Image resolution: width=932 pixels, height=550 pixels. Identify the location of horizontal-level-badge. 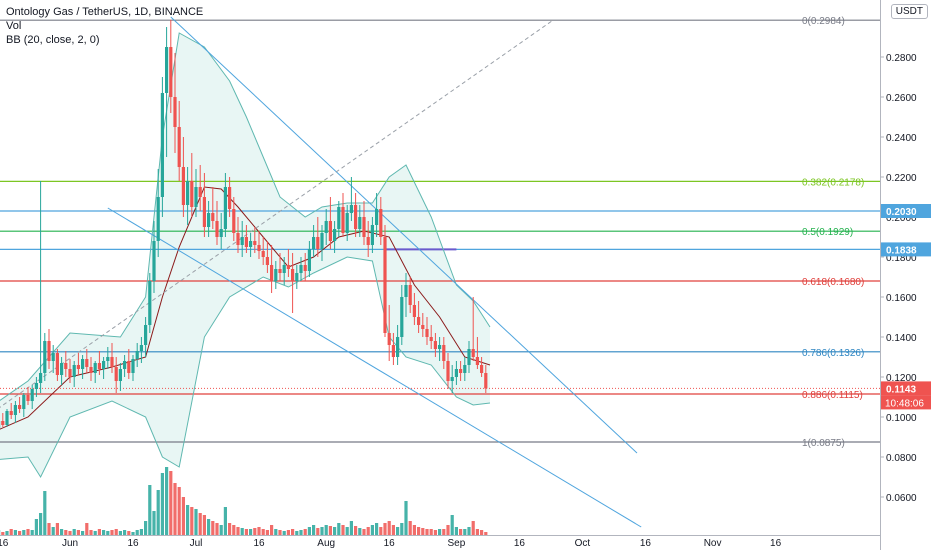
(906, 249).